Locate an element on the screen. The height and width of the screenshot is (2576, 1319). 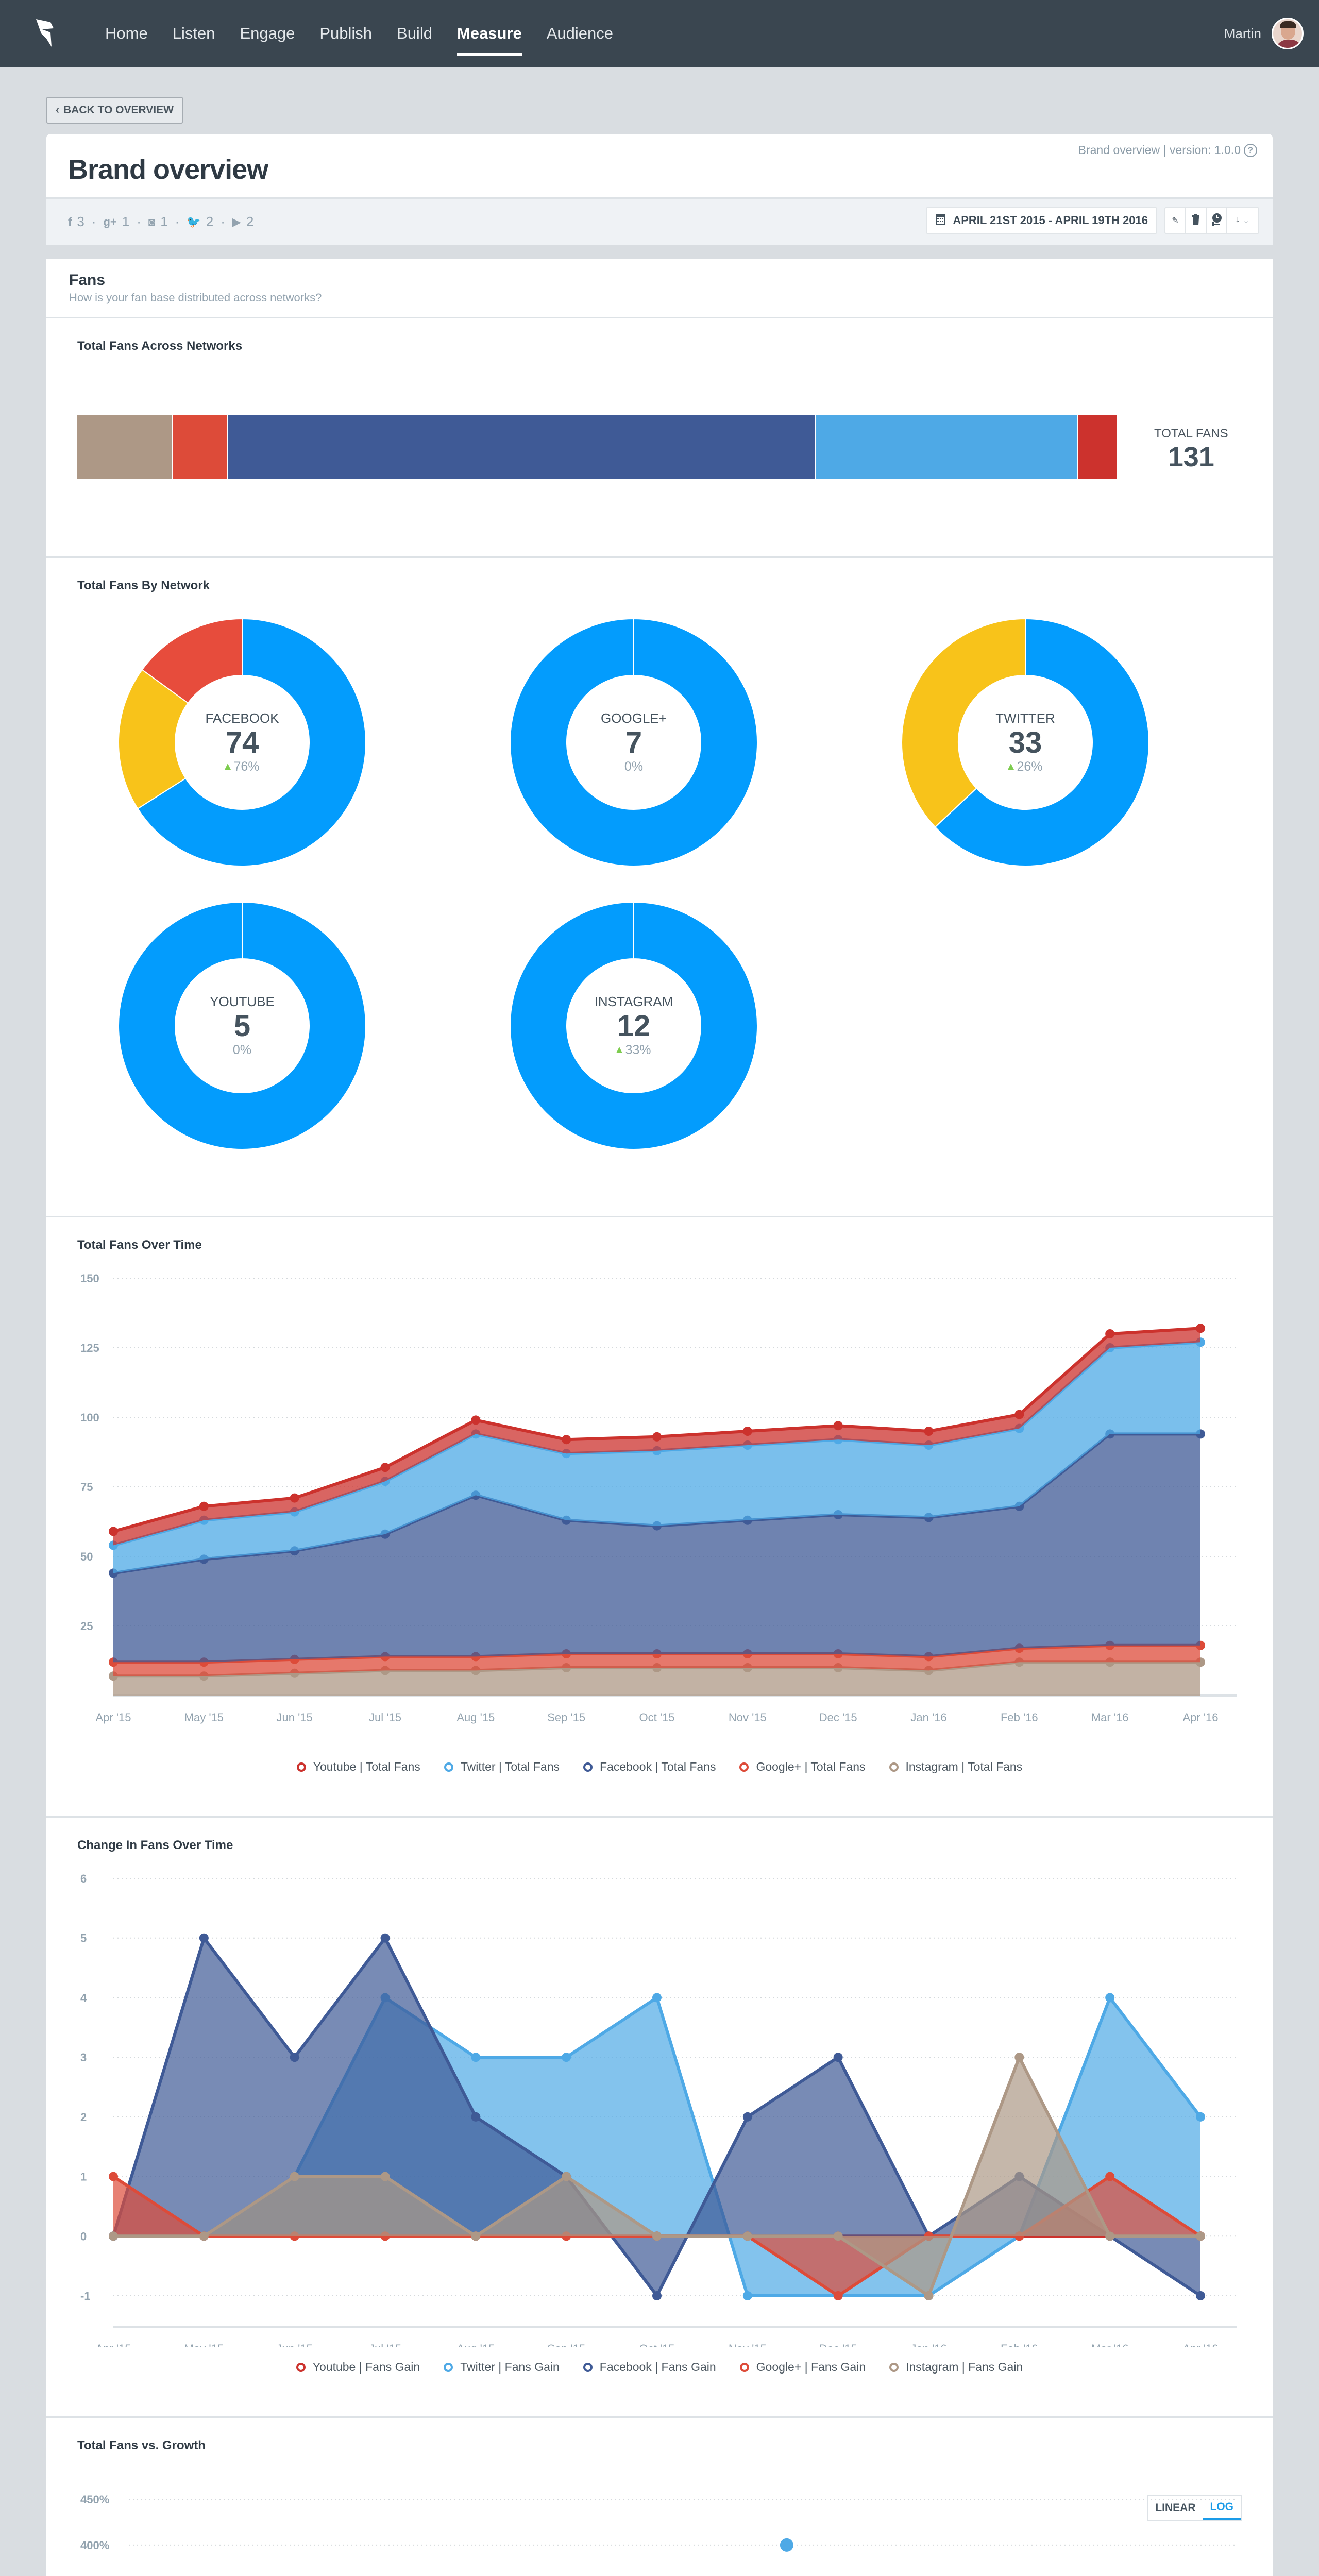
y-tick-label: 75 is located at coordinates (87, 1487).